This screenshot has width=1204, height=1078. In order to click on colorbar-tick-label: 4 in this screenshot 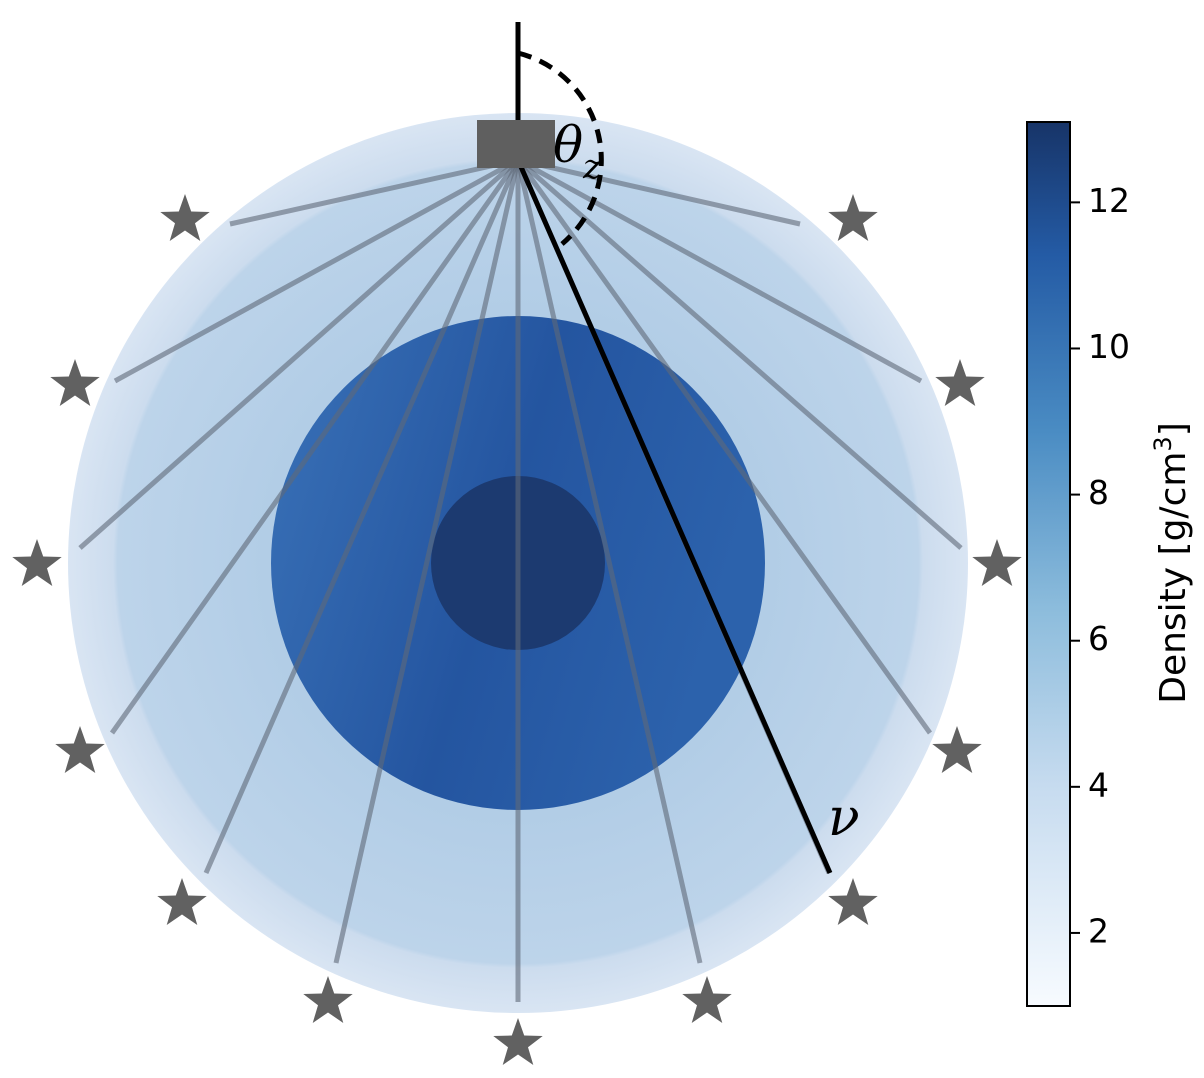, I will do `click(1098, 784)`.